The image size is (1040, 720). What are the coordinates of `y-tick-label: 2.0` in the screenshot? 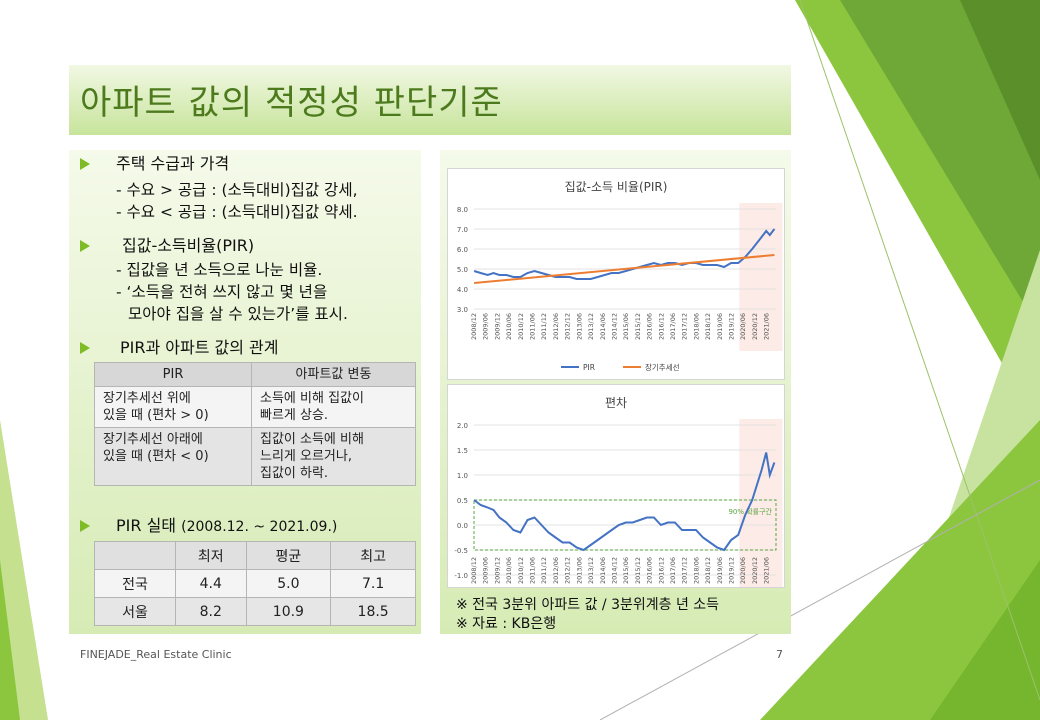 It's located at (462, 426).